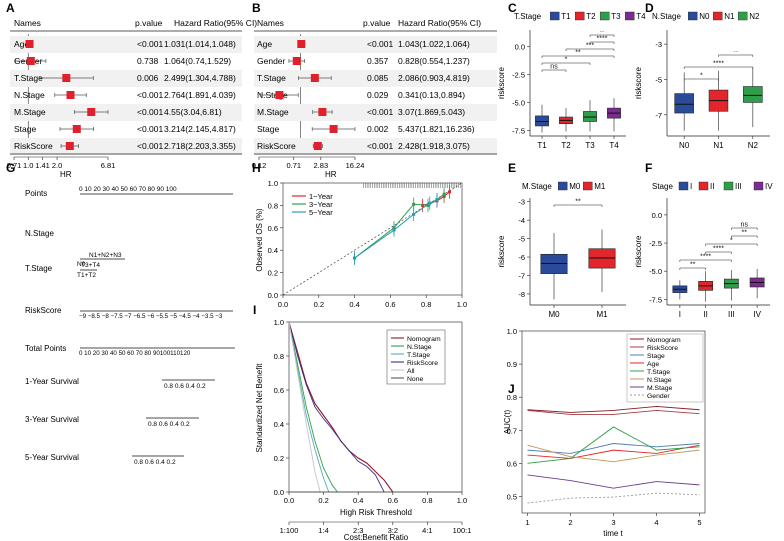 Image resolution: width=784 pixels, height=541 pixels. Describe the element at coordinates (507, 421) in the screenshot. I see `y-axis-label: AUC(t)` at that location.